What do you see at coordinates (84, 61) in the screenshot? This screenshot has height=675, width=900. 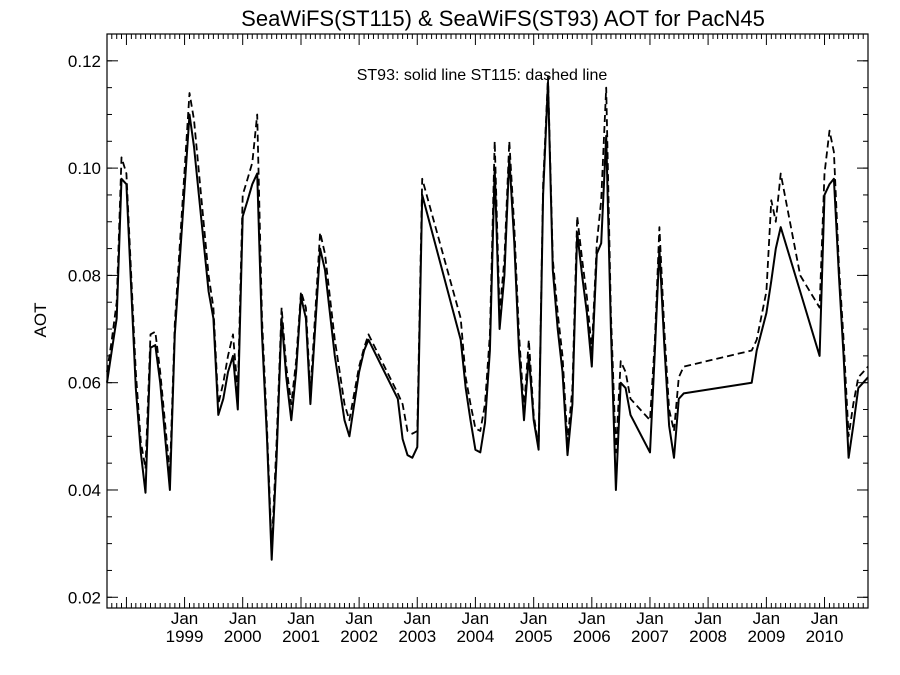 I see `y-tick-label: 0.12` at bounding box center [84, 61].